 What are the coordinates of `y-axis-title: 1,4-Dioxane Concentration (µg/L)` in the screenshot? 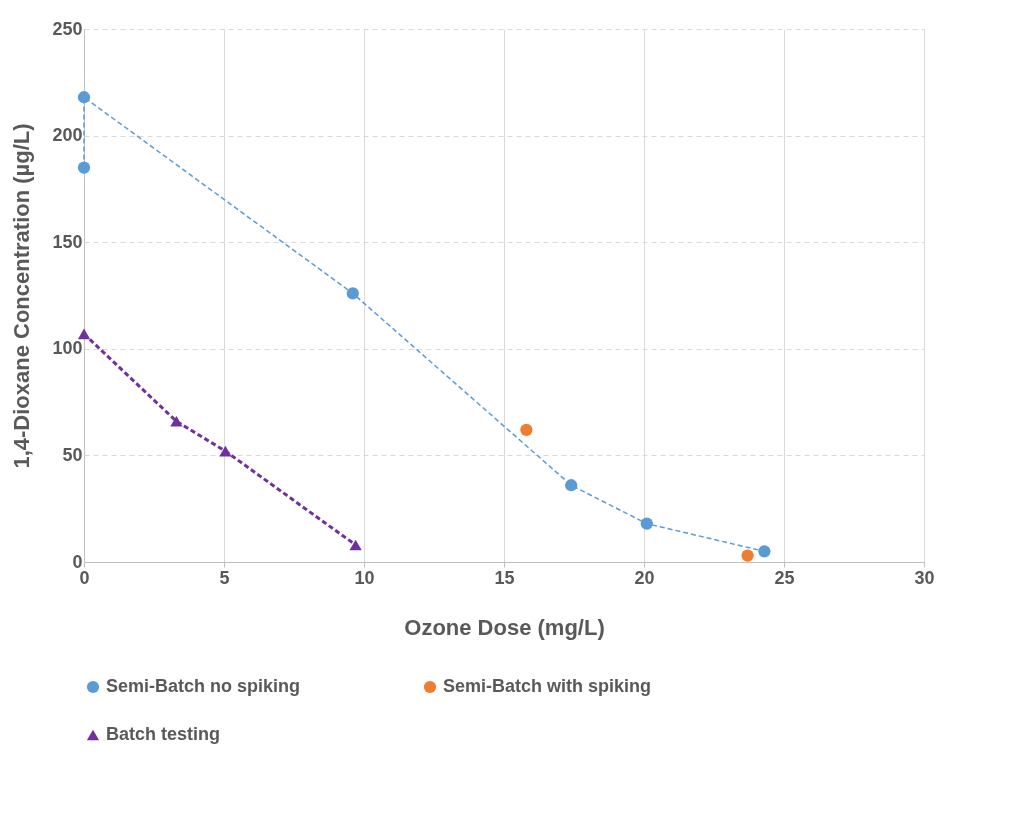 It's located at (22, 296).